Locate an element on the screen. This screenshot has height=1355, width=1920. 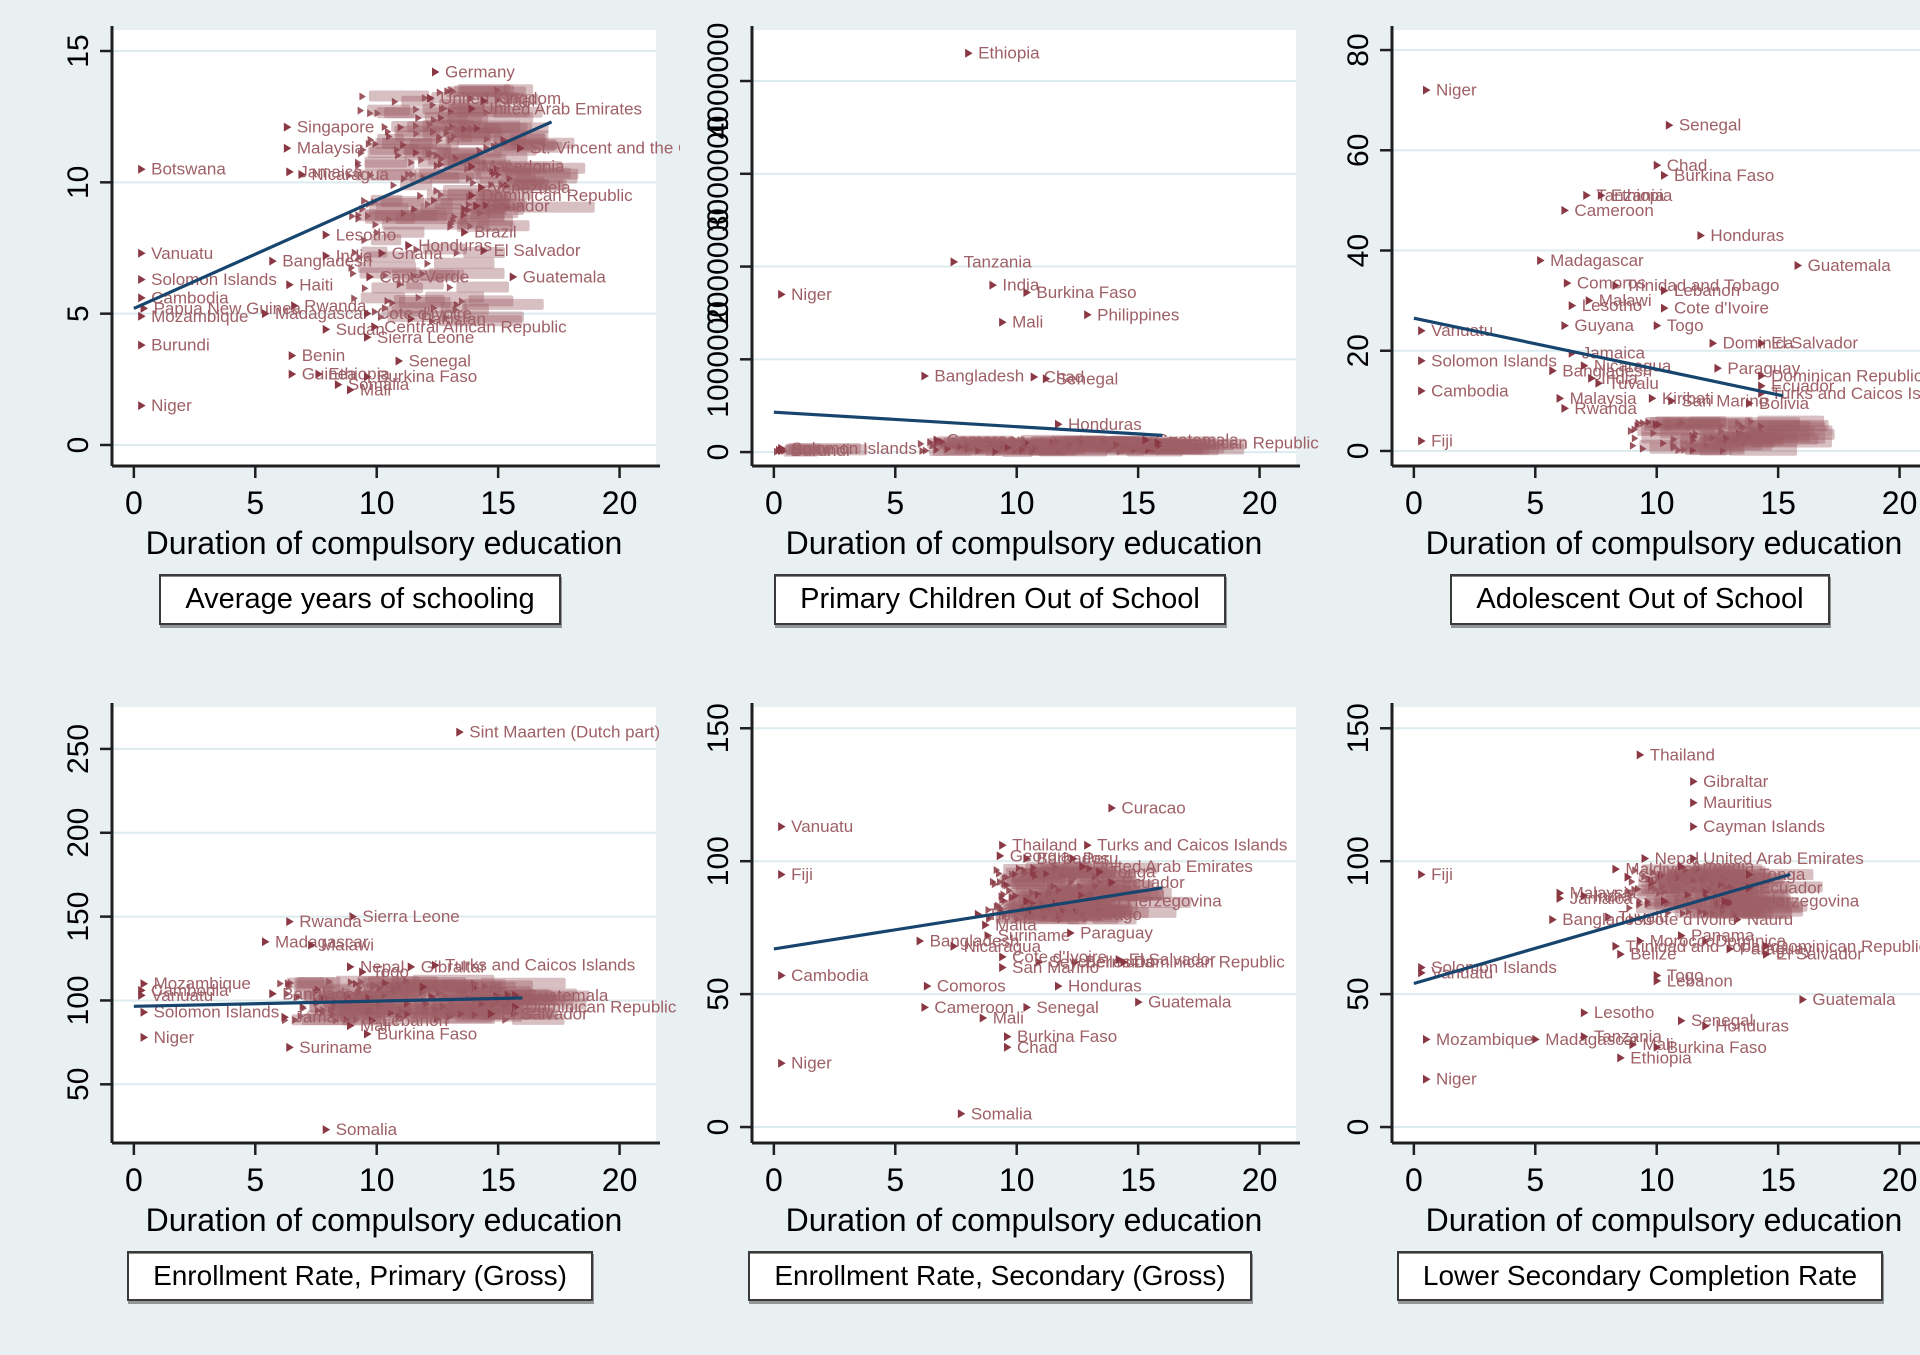
y-tick-label: 4000000 is located at coordinates (718, 81).